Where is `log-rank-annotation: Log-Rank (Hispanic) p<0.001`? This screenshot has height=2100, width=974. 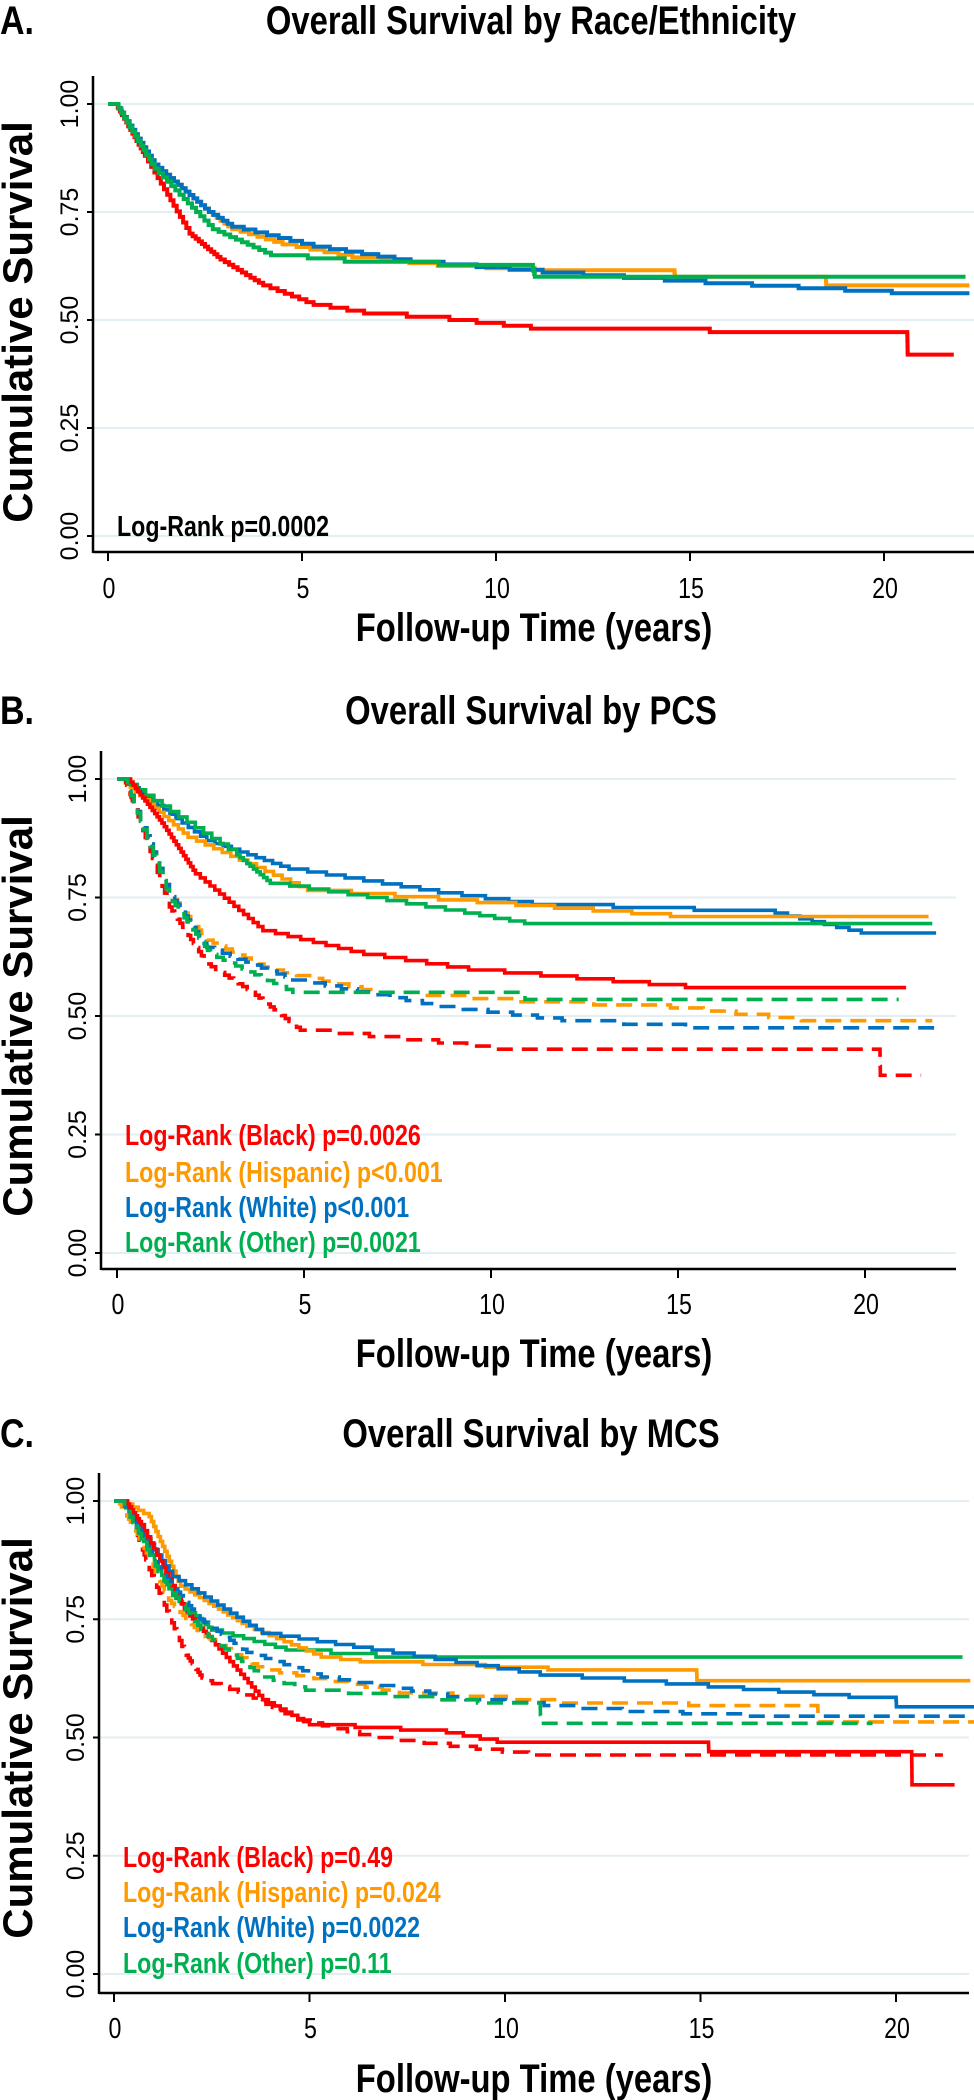
log-rank-annotation: Log-Rank (Hispanic) p<0.001 is located at coordinates (284, 1171).